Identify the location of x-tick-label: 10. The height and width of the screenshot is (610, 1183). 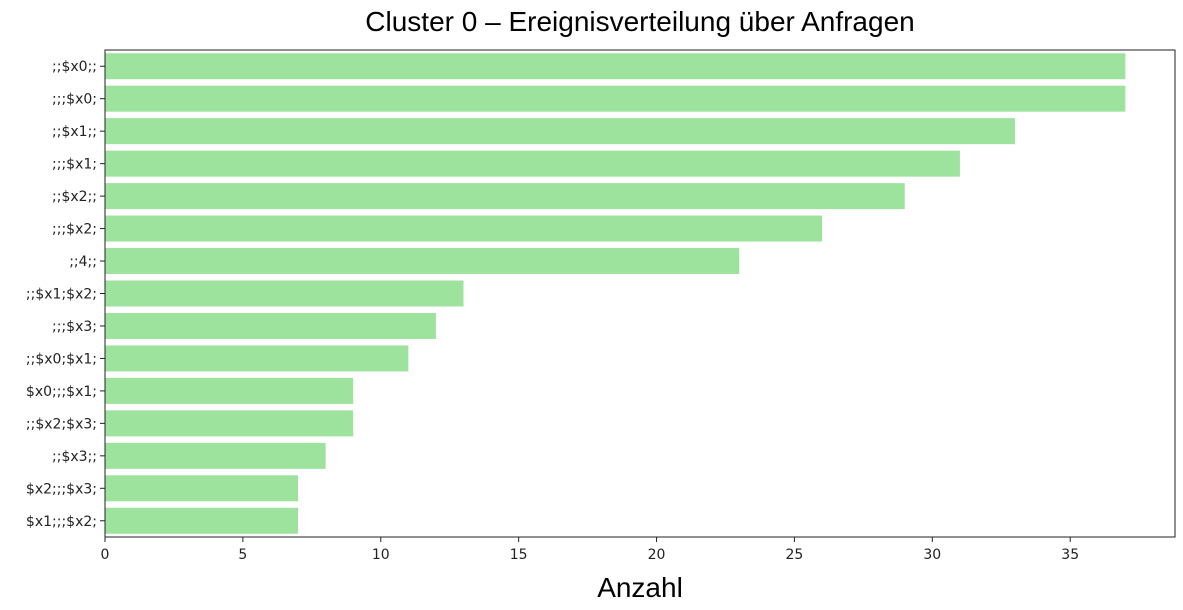
(381, 555).